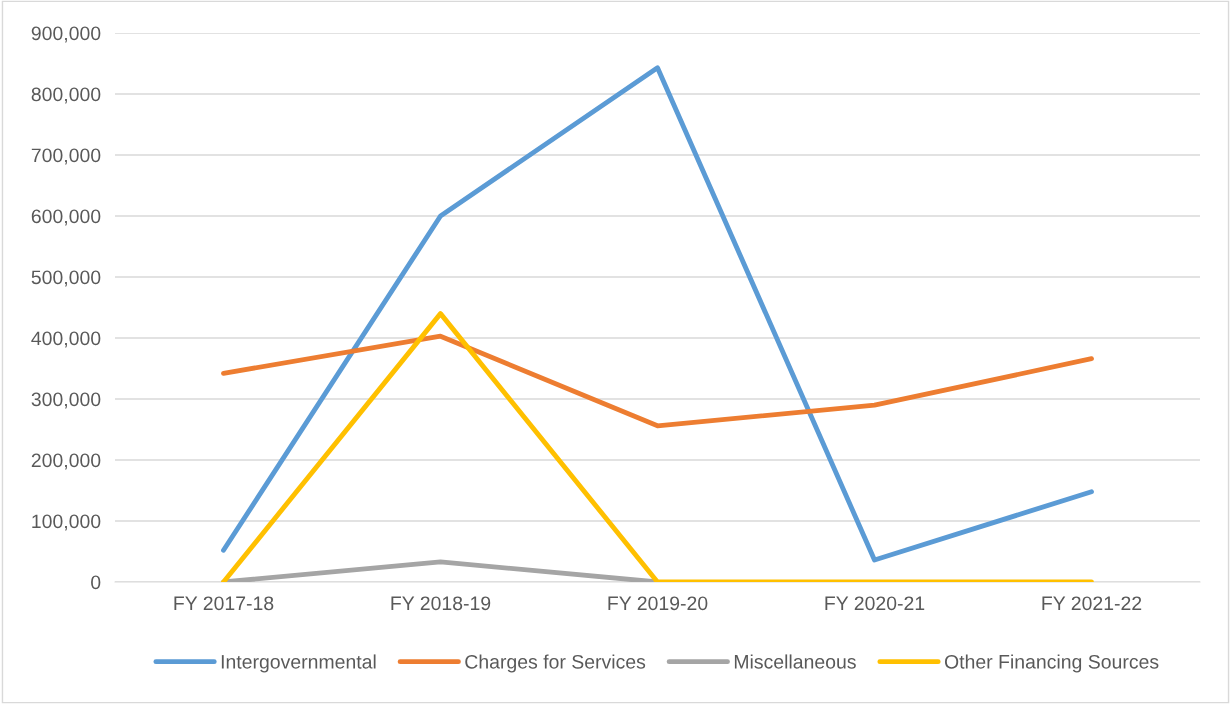  I want to click on y-tick-label: 800,000, so click(66, 95).